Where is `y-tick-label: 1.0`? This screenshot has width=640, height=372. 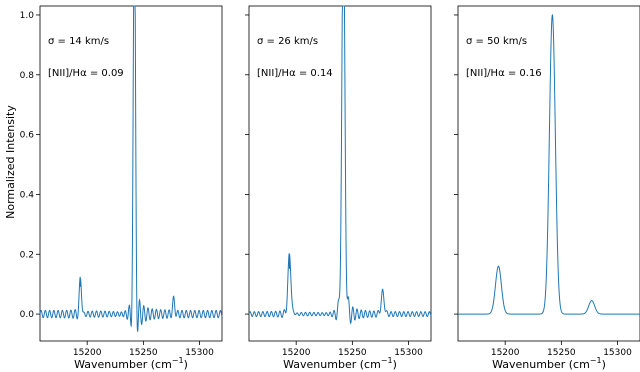
y-tick-label: 1.0 is located at coordinates (27, 16).